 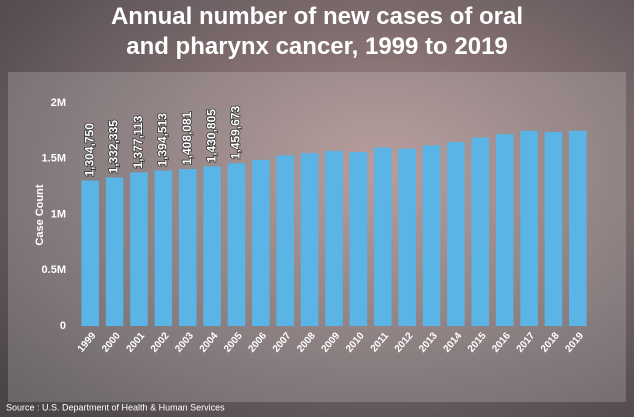 What do you see at coordinates (138, 141) in the screenshot?
I see `value-label: 1,377,113` at bounding box center [138, 141].